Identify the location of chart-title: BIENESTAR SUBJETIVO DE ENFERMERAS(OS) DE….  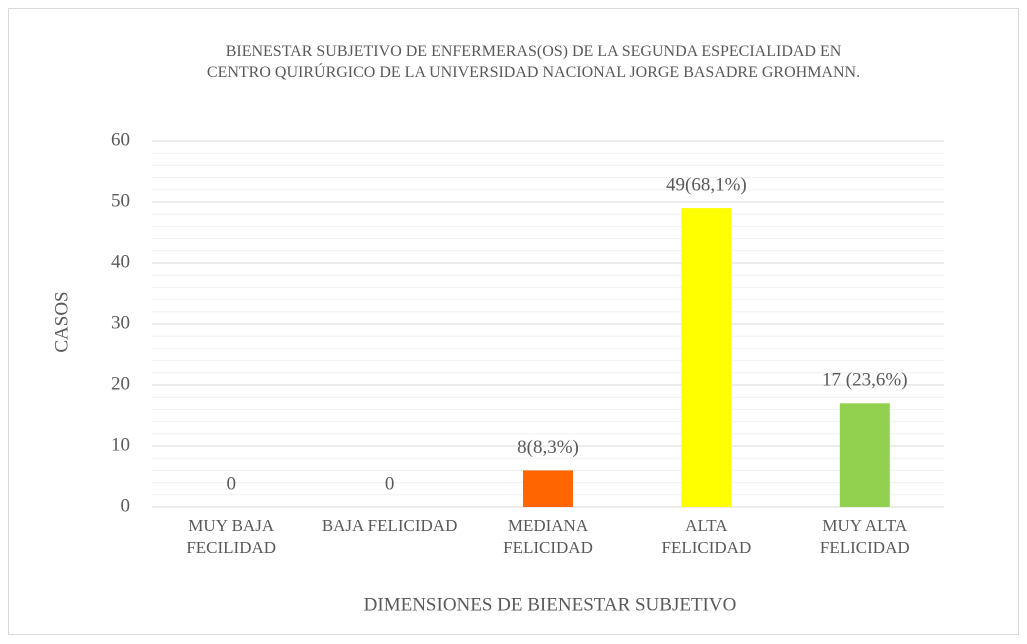
(533, 62).